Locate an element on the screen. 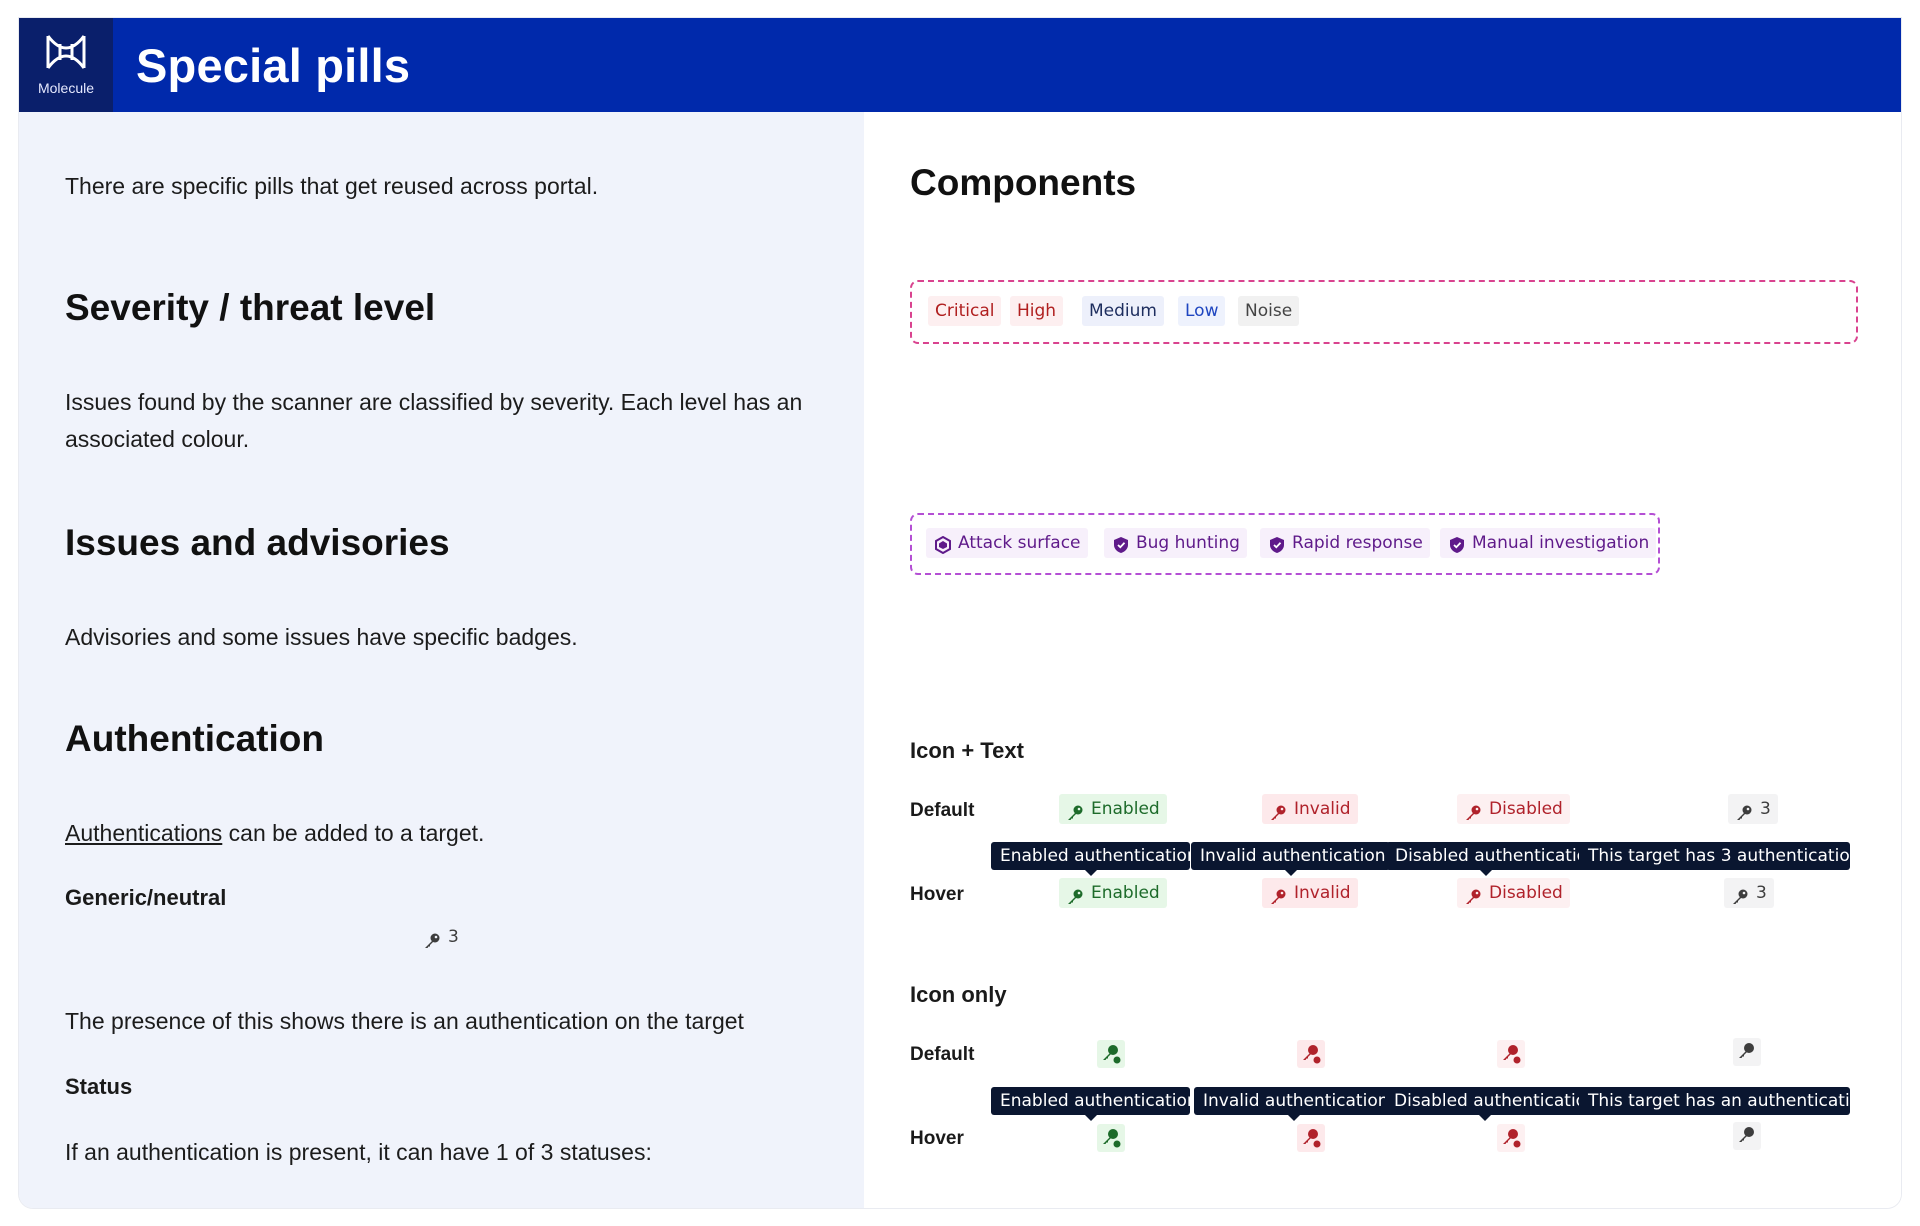  advisory-pill-manual-investigation-label: Manual investigation is located at coordinates (1561, 543).